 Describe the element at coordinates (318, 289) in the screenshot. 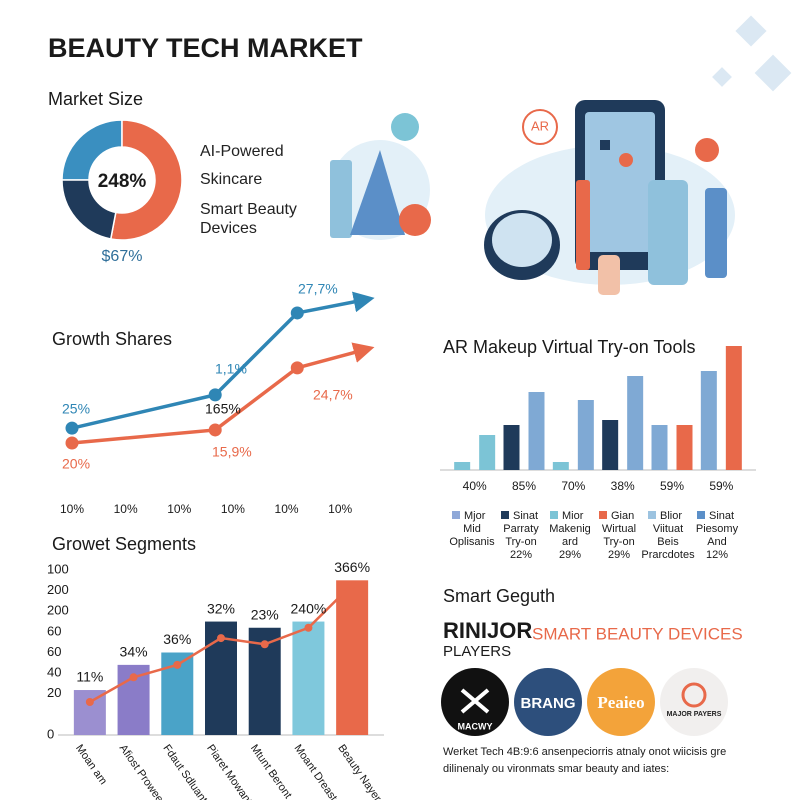

I see `annotation: 27,7%` at that location.